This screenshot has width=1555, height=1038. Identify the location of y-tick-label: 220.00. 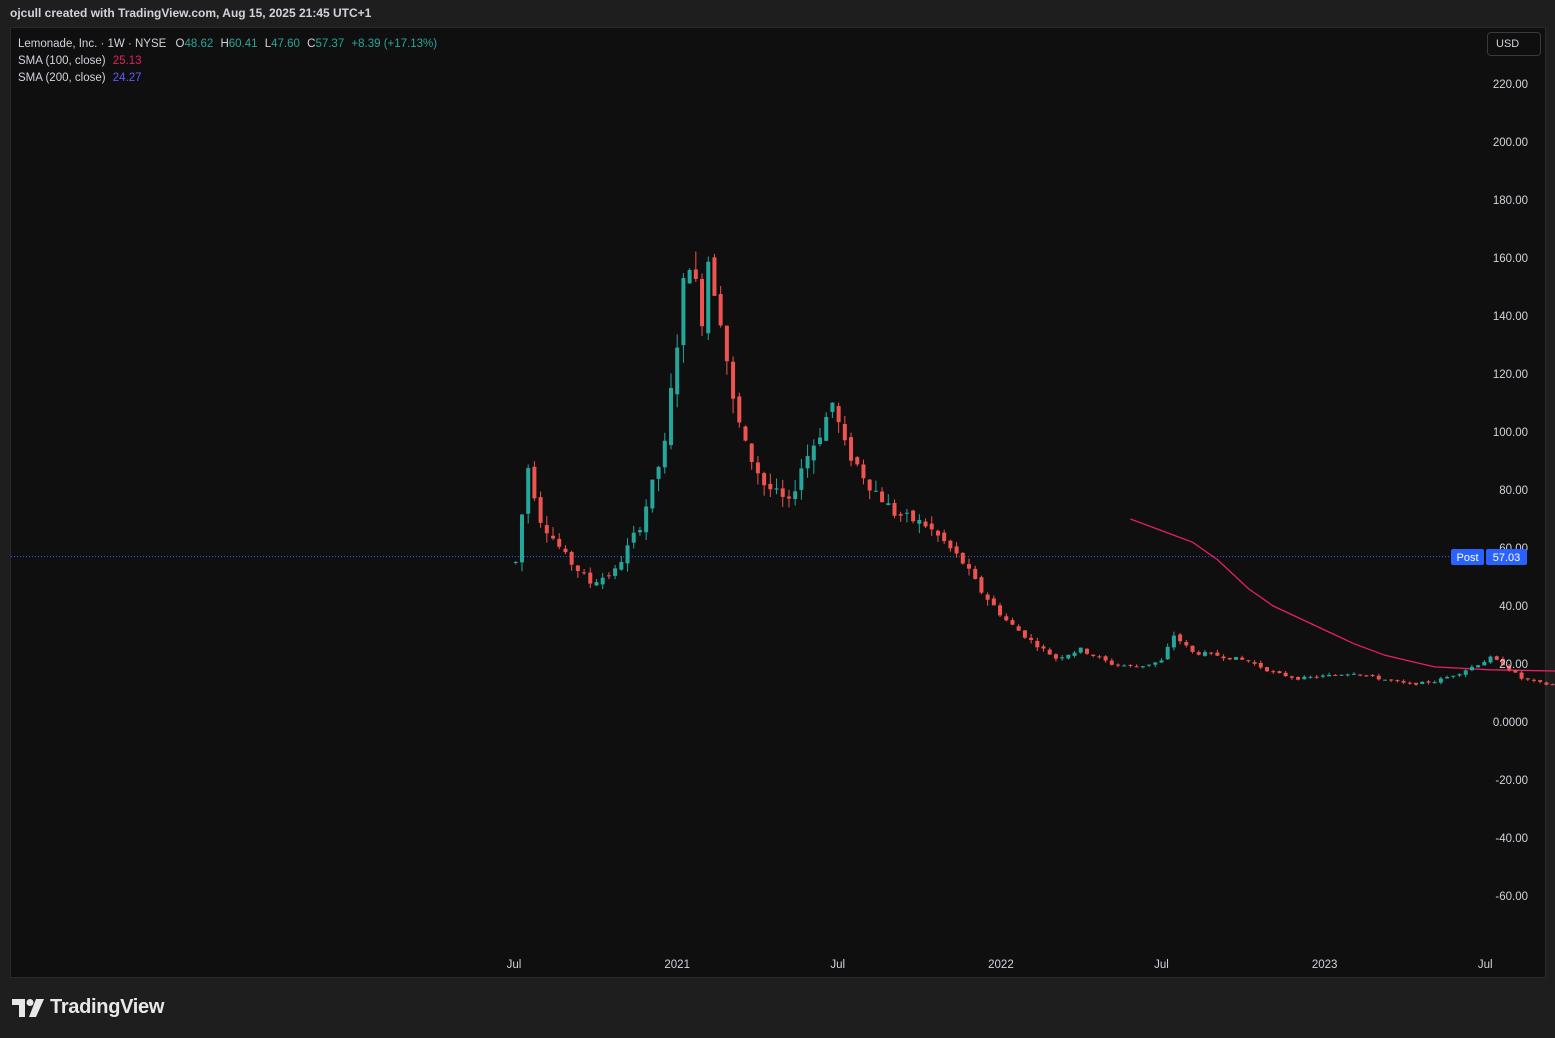
(1510, 85).